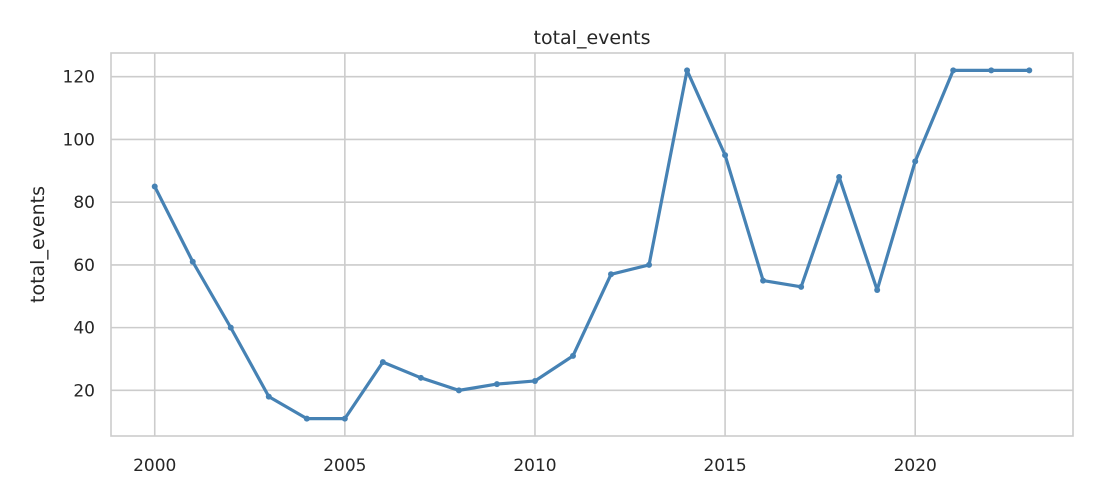 This screenshot has width=1100, height=500. Describe the element at coordinates (154, 466) in the screenshot. I see `x-tick-label: 2000` at that location.